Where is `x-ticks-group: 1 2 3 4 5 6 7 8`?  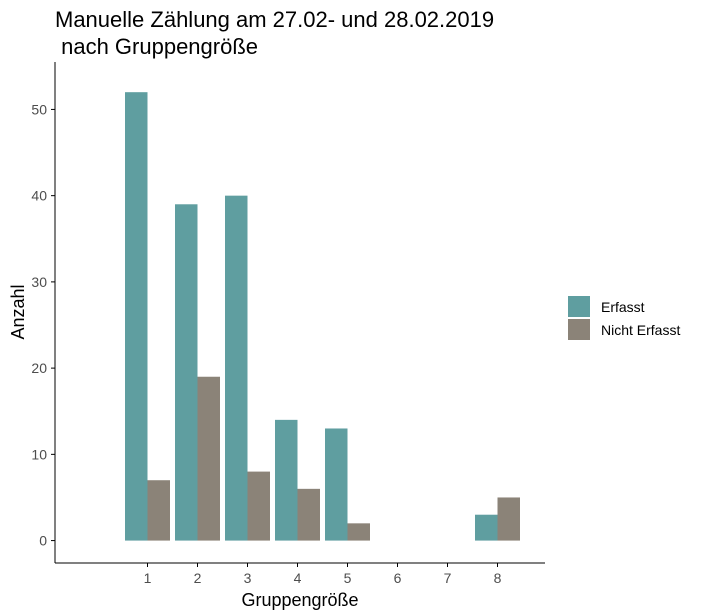 x-ticks-group: 1 2 3 4 5 6 7 8 is located at coordinates (323, 574).